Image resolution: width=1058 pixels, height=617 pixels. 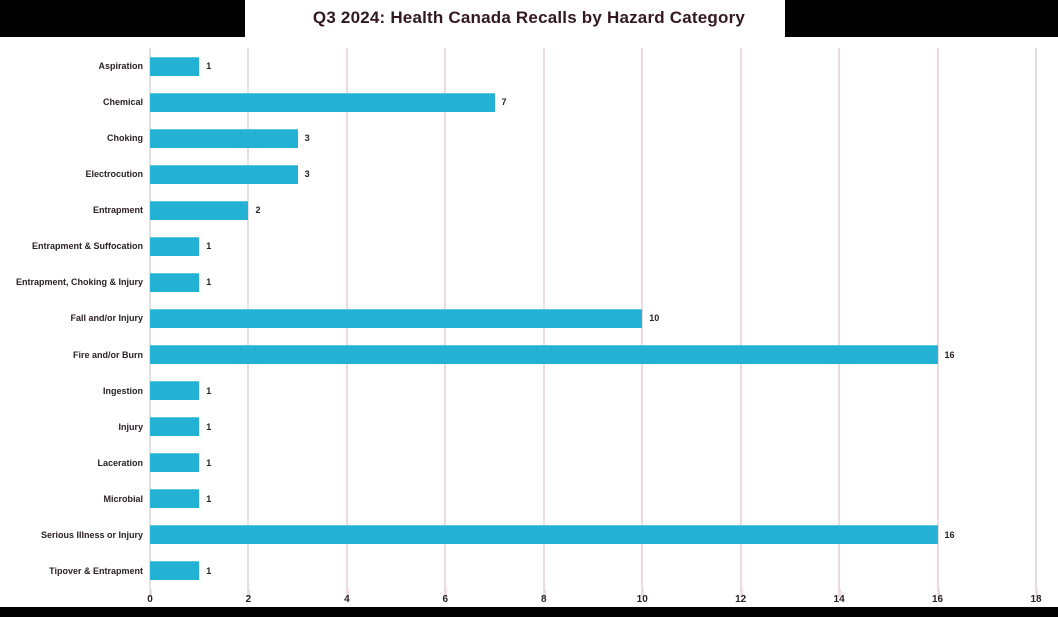 What do you see at coordinates (175, 463) in the screenshot?
I see `bar-laceration` at bounding box center [175, 463].